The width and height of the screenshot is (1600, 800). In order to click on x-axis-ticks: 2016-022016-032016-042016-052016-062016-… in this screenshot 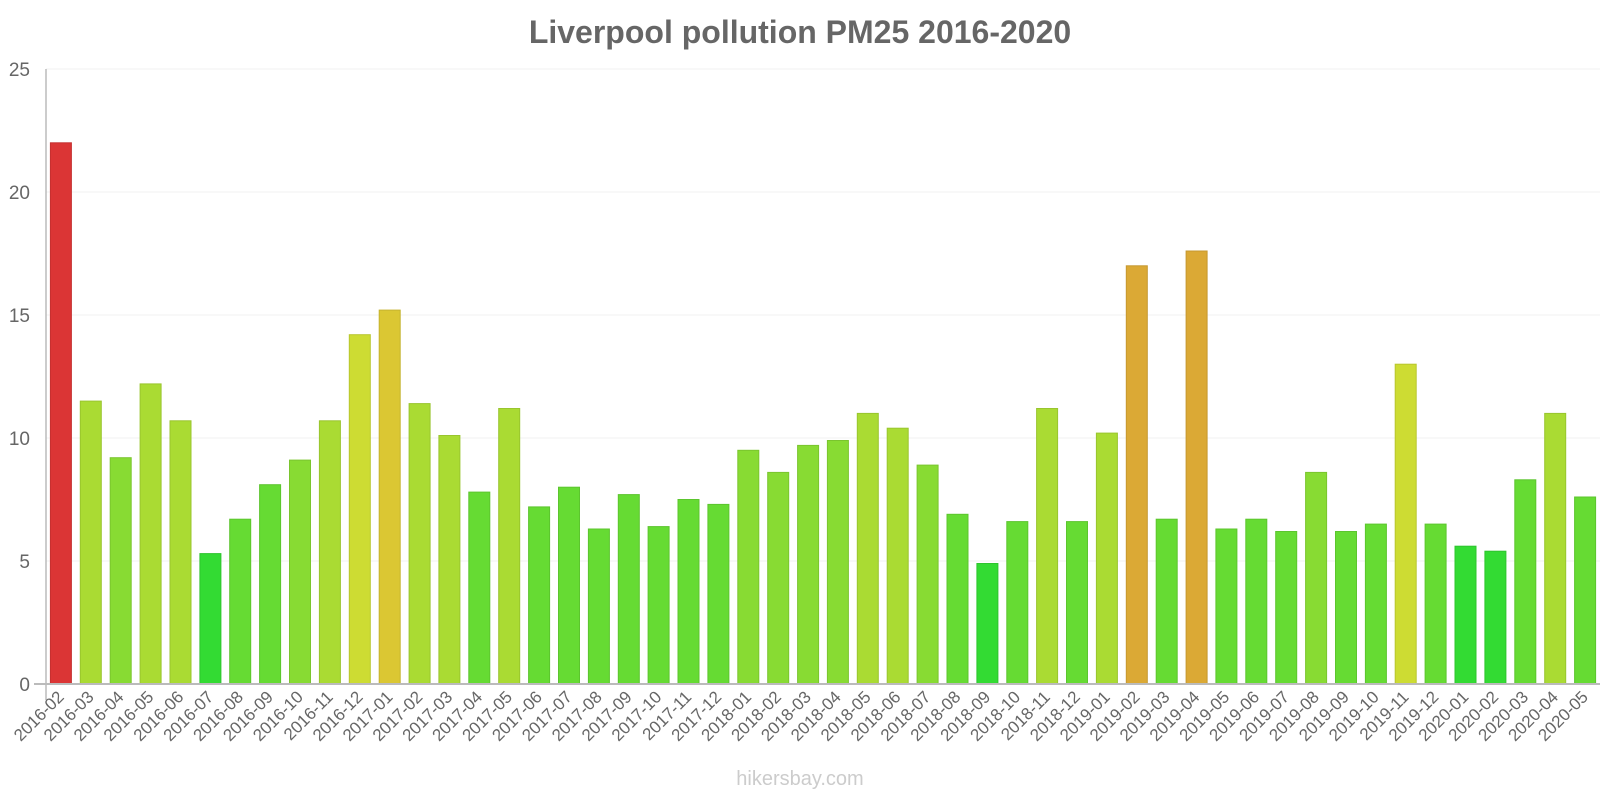, I will do `click(801, 716)`.